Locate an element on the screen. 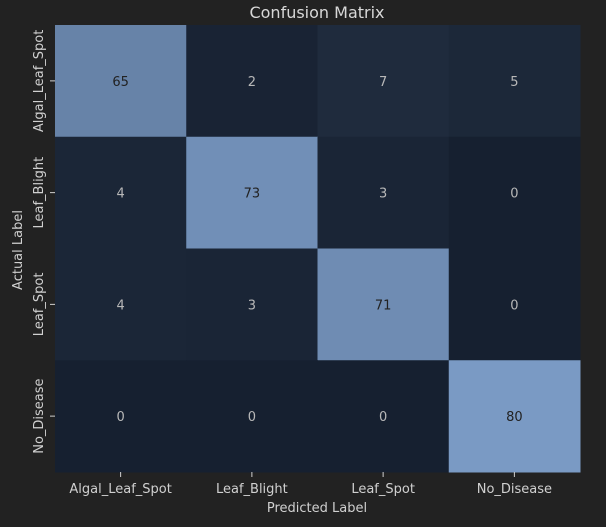  x-tick-label: No_Disease is located at coordinates (514, 489).